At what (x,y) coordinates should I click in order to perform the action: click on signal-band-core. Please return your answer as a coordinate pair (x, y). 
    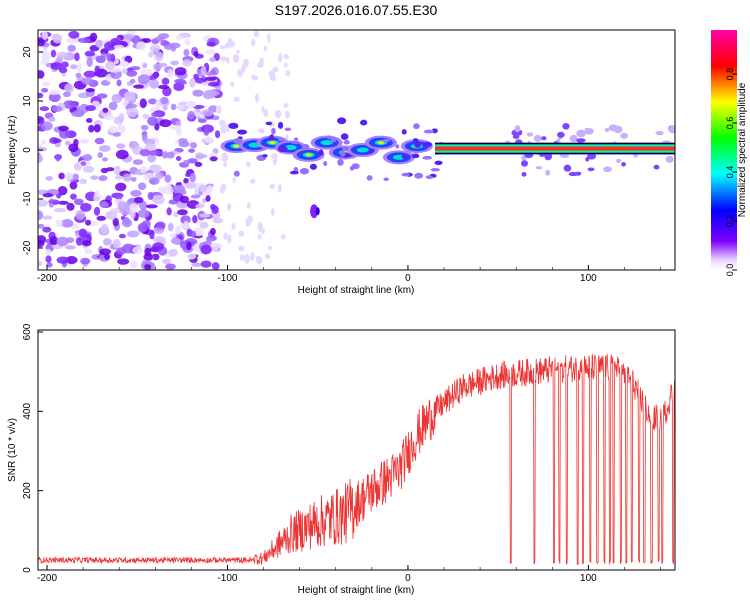
    Looking at the image, I should click on (554, 148).